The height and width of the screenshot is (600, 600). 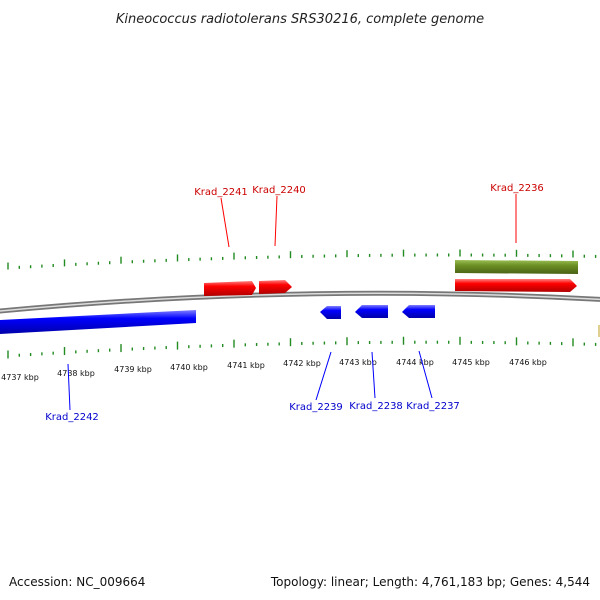 I want to click on gene-label-krad-2237: Krad_2237, so click(x=433, y=406).